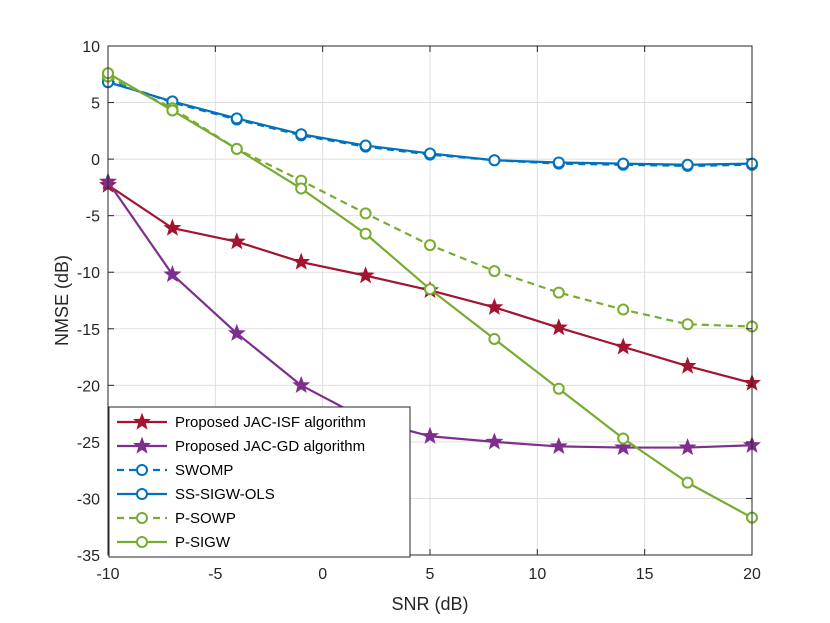  I want to click on legend-label: SWOMP, so click(204, 470).